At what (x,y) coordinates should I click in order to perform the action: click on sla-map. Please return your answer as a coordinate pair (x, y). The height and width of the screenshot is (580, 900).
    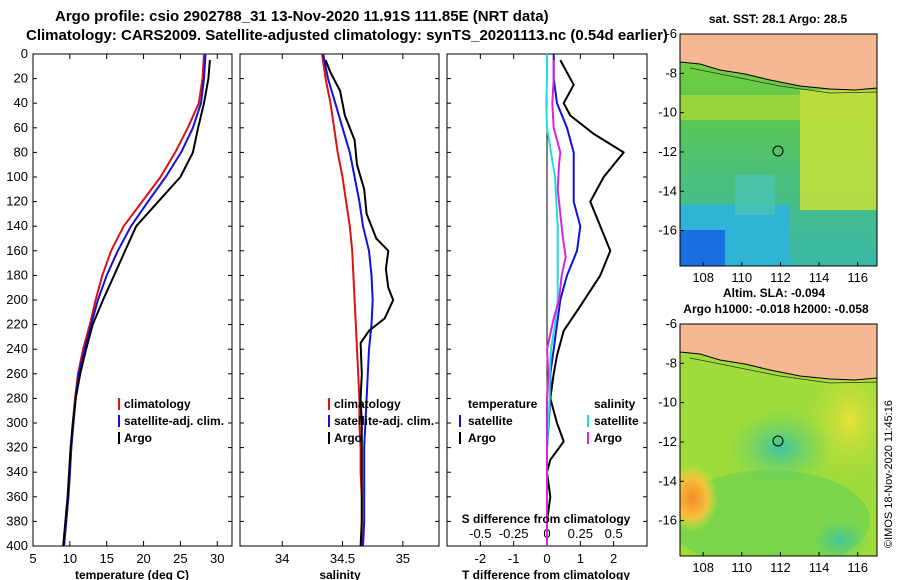
    Looking at the image, I should click on (778, 440).